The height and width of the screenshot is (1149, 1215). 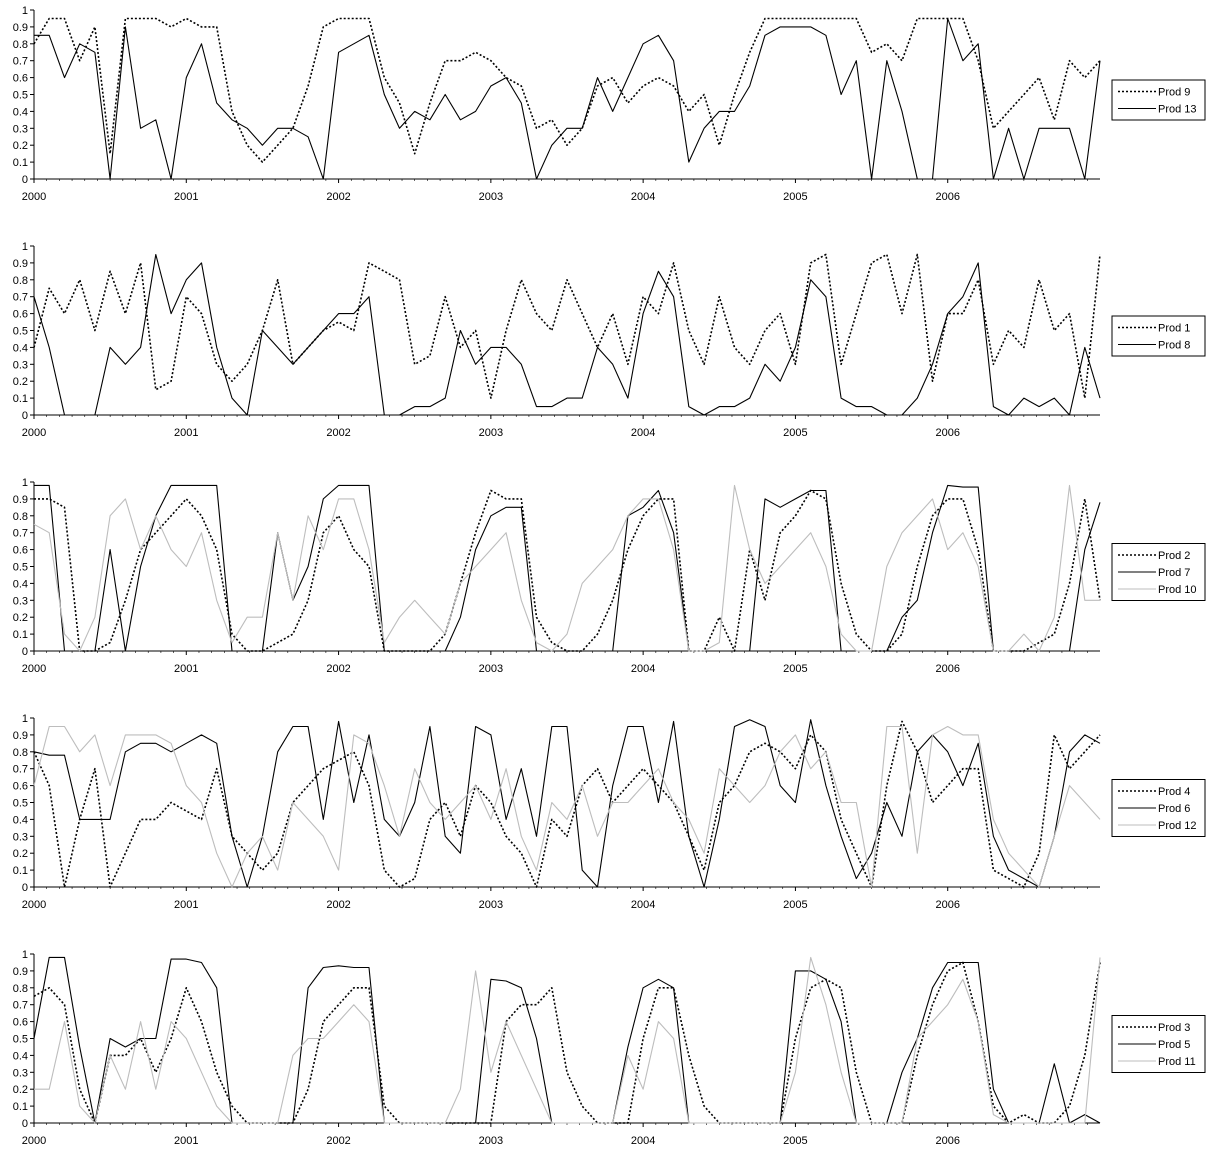 I want to click on legend-label: Prod 12, so click(x=1177, y=826).